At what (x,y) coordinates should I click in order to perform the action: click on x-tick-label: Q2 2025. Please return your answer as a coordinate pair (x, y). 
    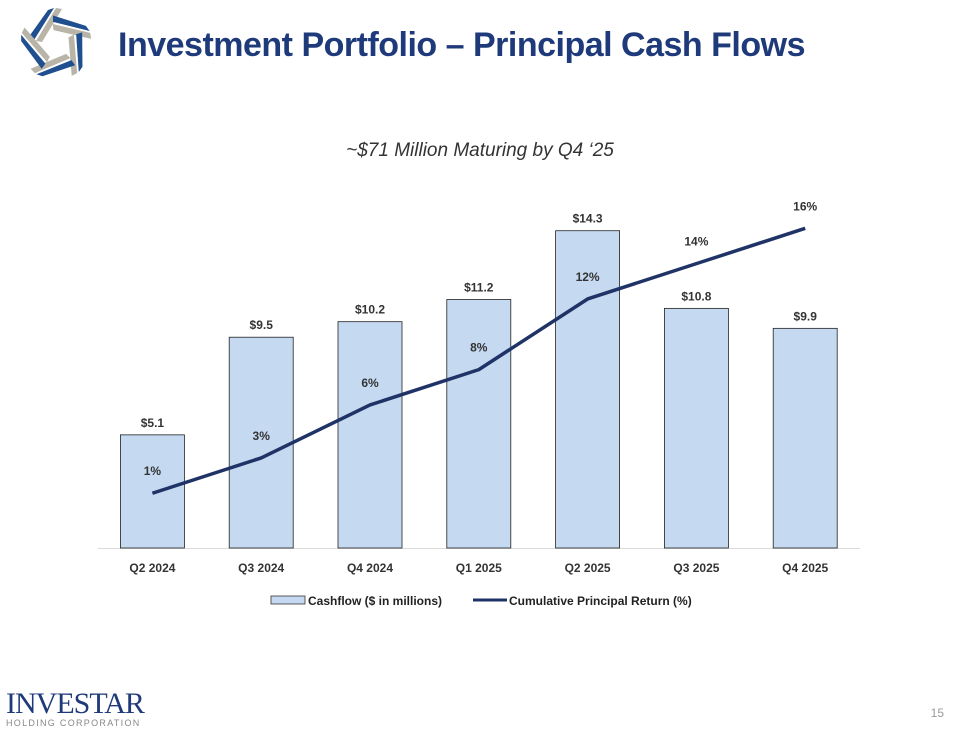
    Looking at the image, I should click on (588, 568).